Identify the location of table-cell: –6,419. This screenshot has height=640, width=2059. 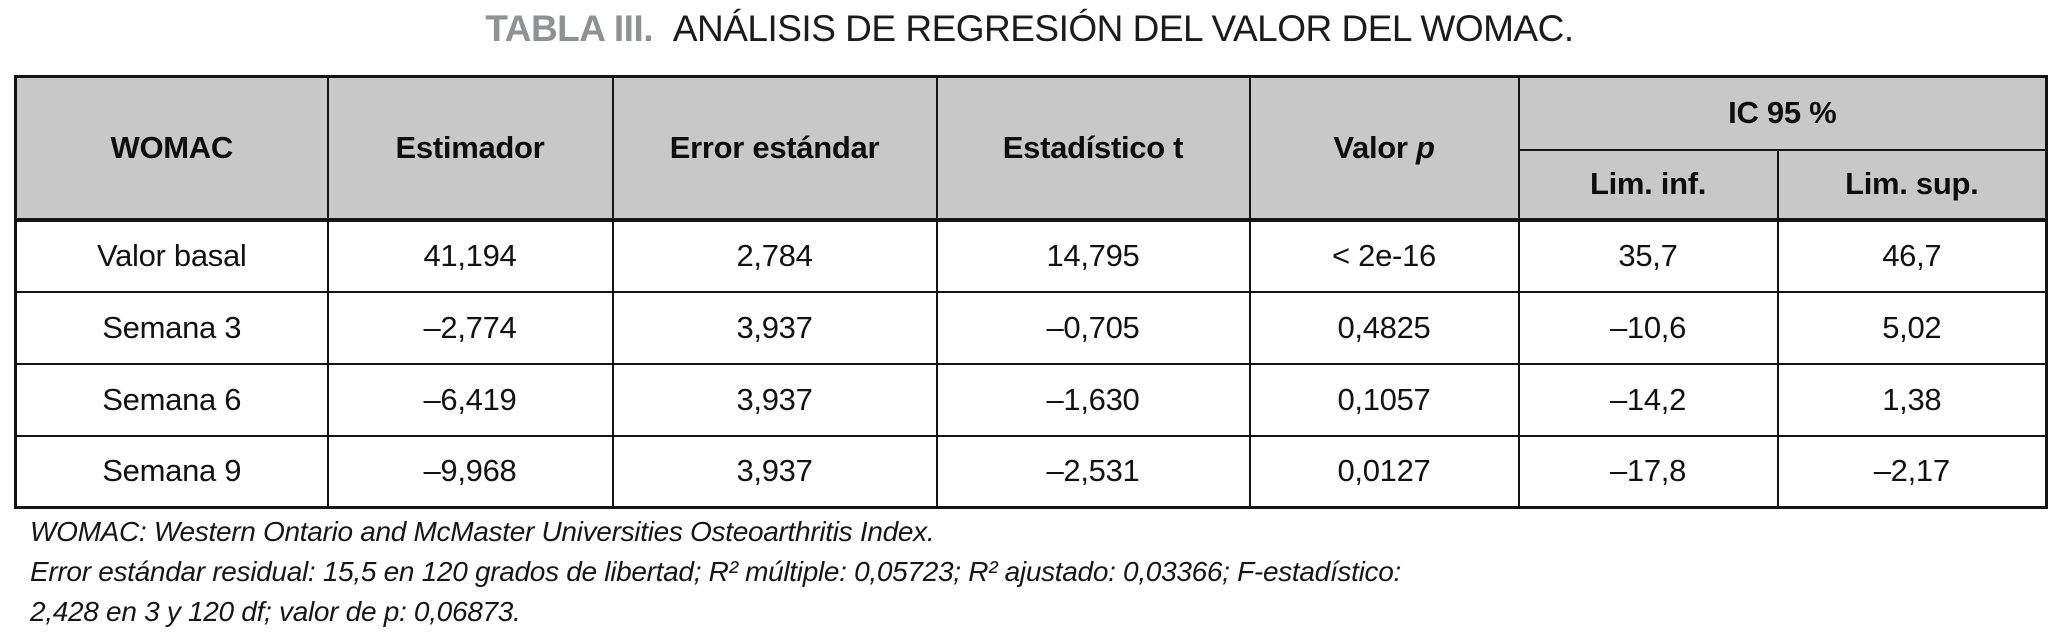
(470, 399).